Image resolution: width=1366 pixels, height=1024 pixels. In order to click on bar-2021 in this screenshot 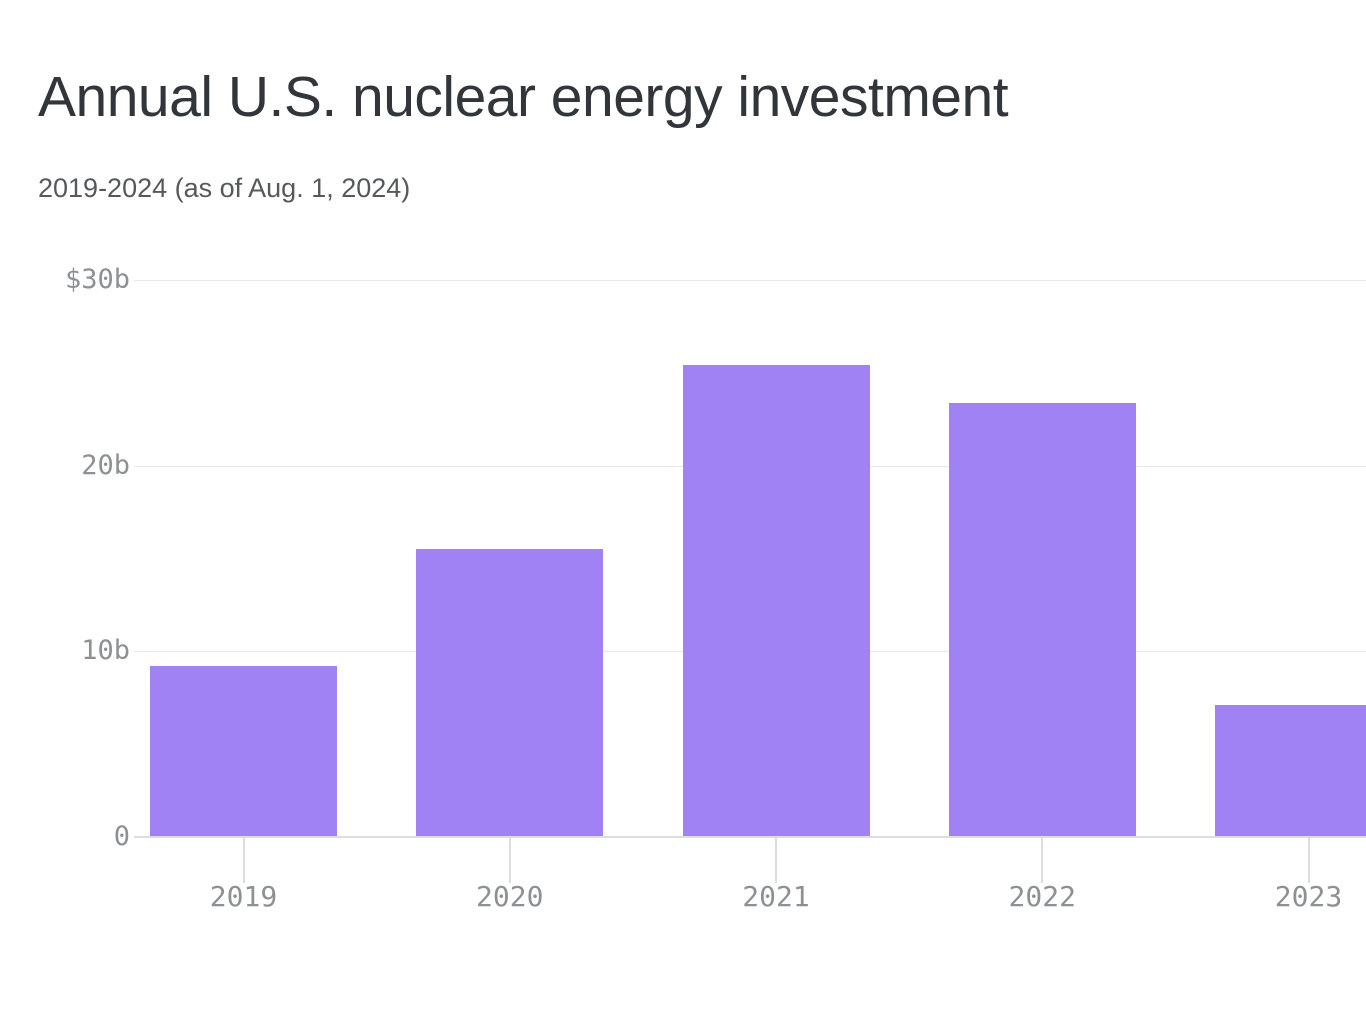, I will do `click(776, 600)`.